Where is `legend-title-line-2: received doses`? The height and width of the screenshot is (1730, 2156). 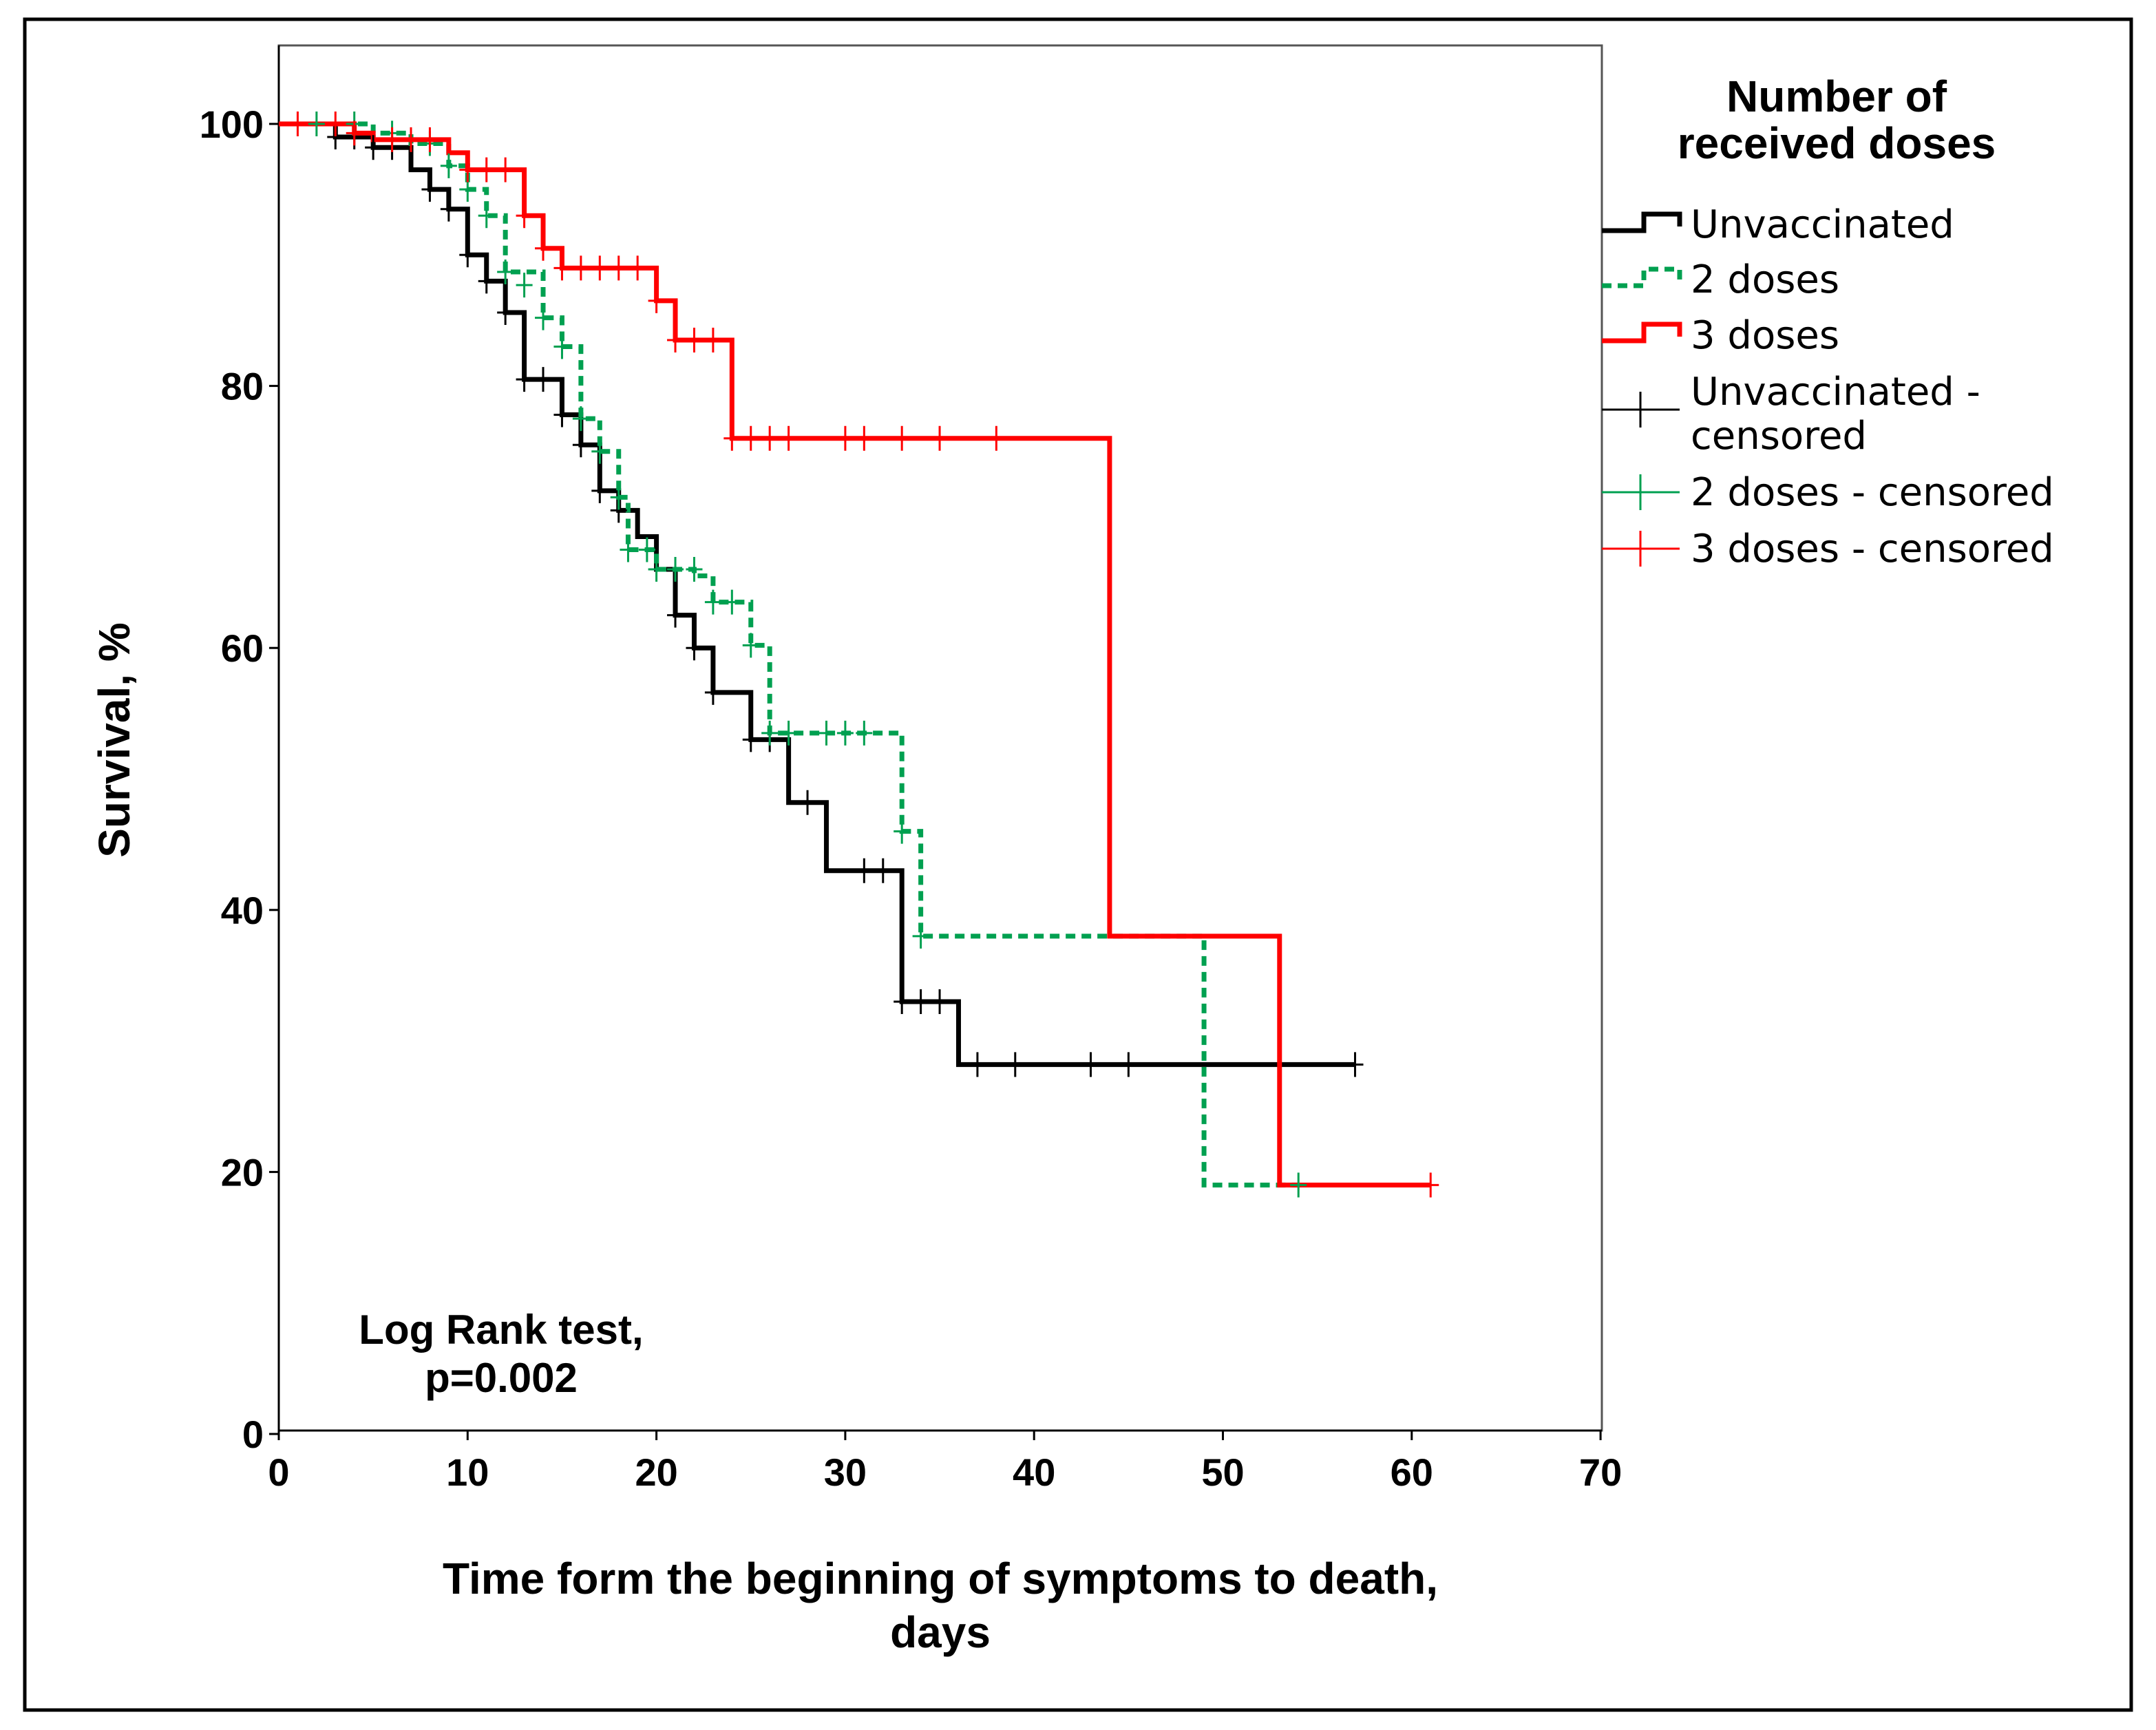 legend-title-line-2: received doses is located at coordinates (1837, 143).